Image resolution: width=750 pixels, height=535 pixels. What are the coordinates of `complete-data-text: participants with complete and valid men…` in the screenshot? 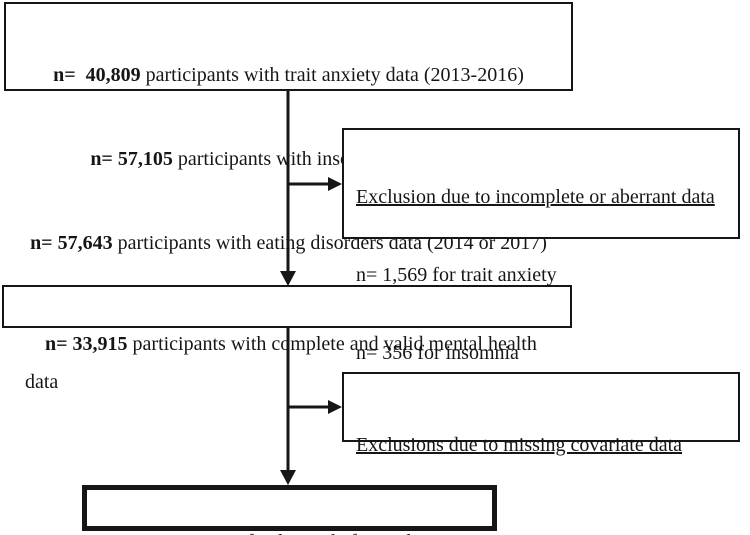 It's located at (283, 363).